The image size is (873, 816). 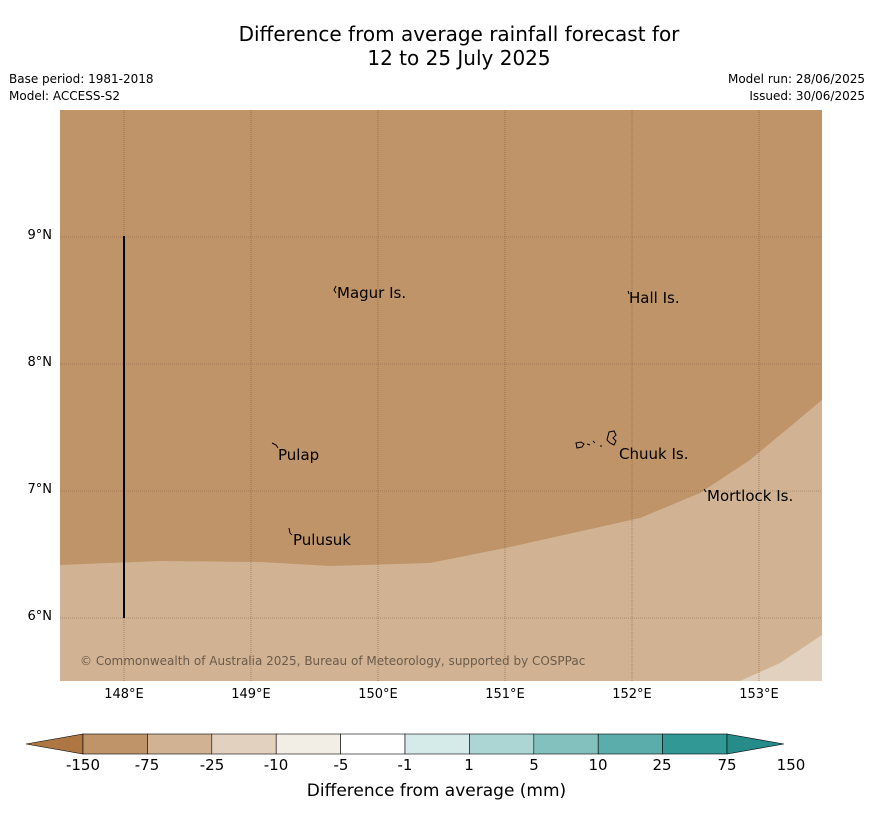 I want to click on issued-text: Issued: 30/06/2025, so click(x=807, y=96).